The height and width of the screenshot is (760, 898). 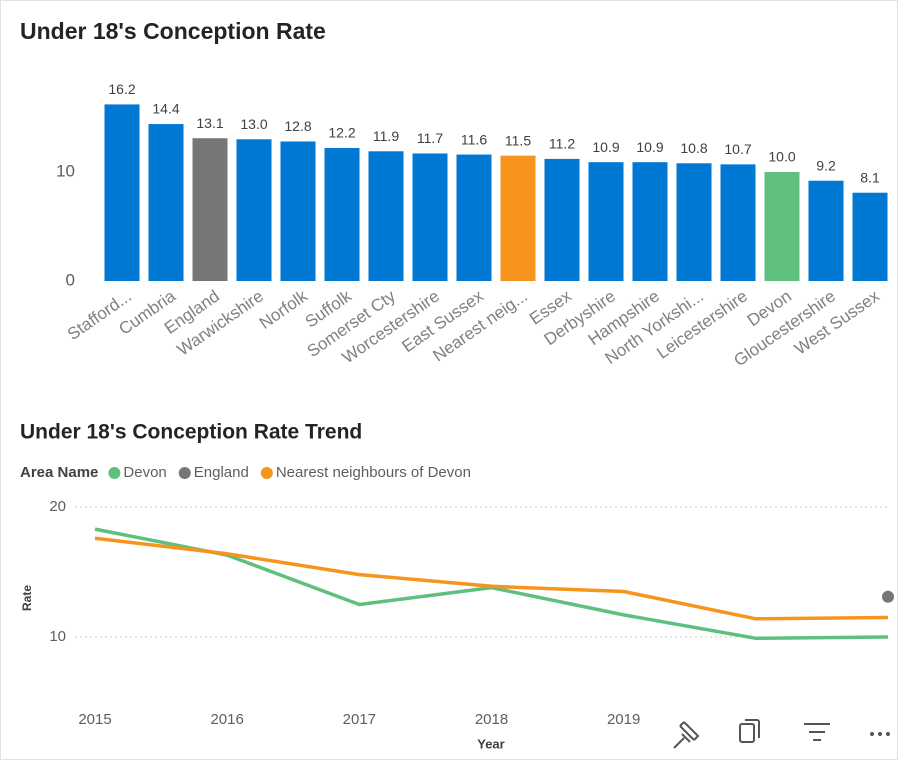 I want to click on data-label: 12.2, so click(x=341, y=133).